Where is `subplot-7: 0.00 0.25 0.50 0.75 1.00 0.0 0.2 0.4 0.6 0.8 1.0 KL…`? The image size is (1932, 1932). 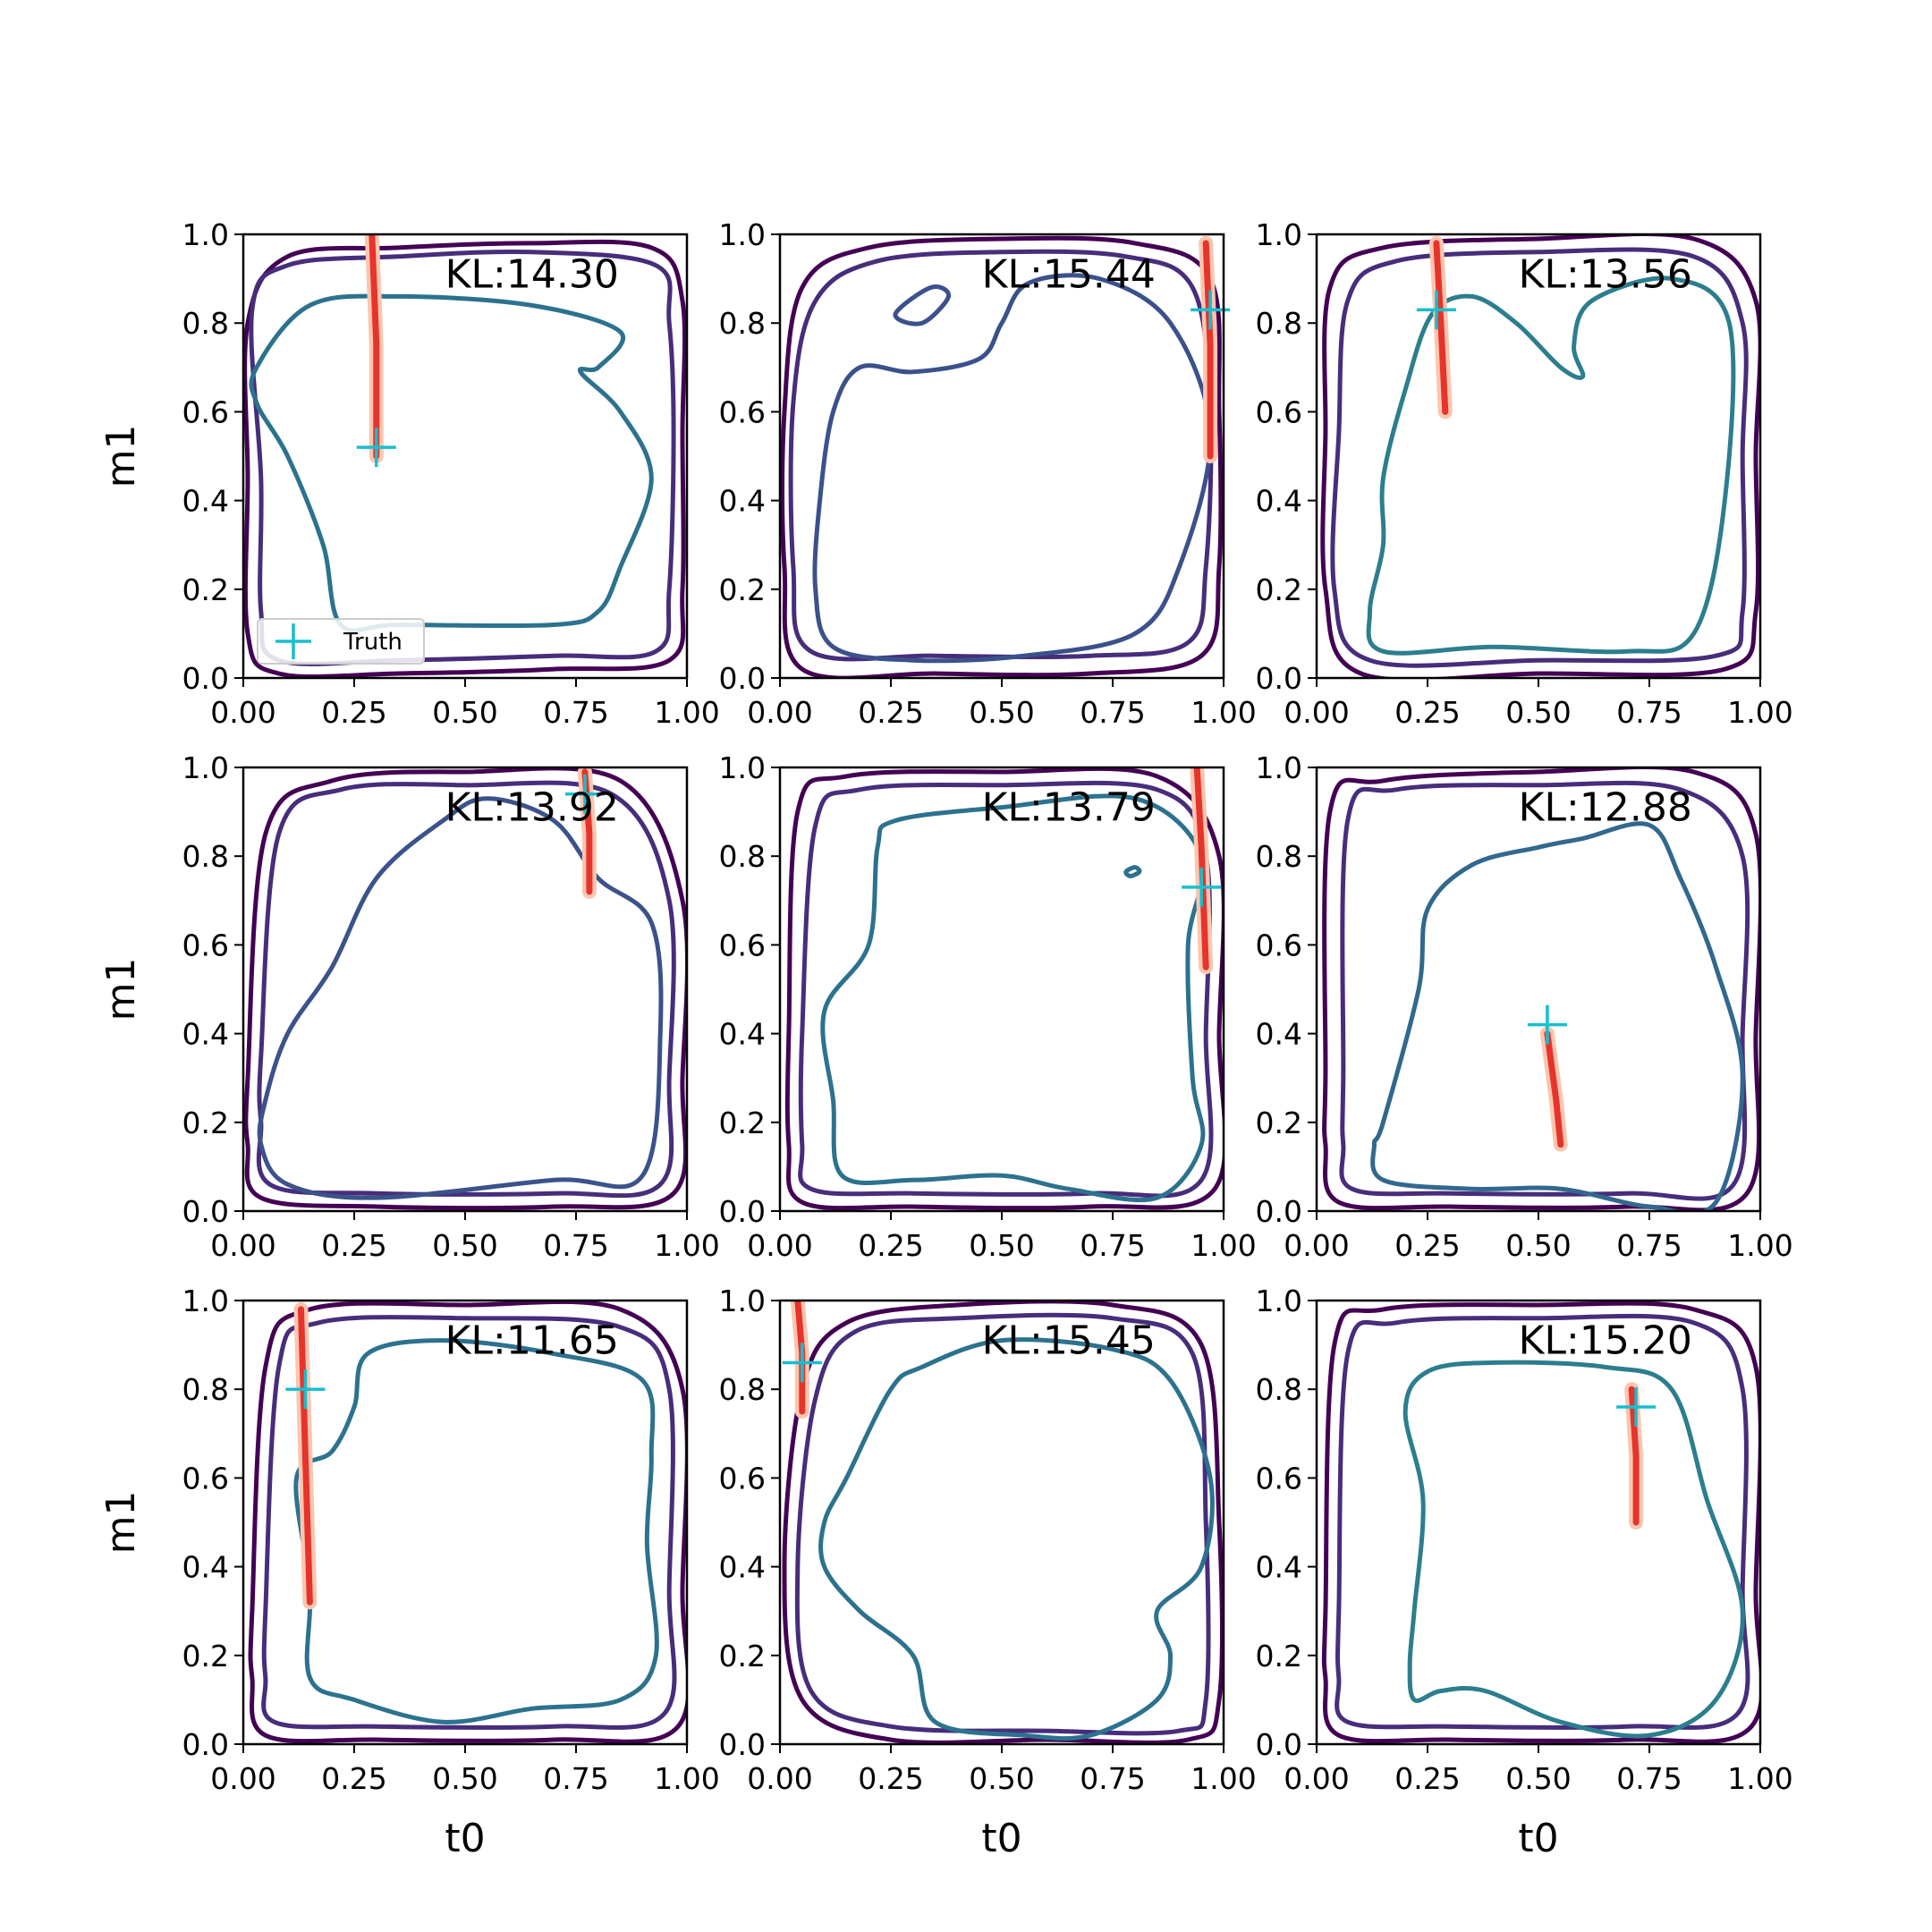 subplot-7: 0.00 0.25 0.50 0.75 1.00 0.0 0.2 0.4 0.6 0.8 1.0 KL… is located at coordinates (409, 1572).